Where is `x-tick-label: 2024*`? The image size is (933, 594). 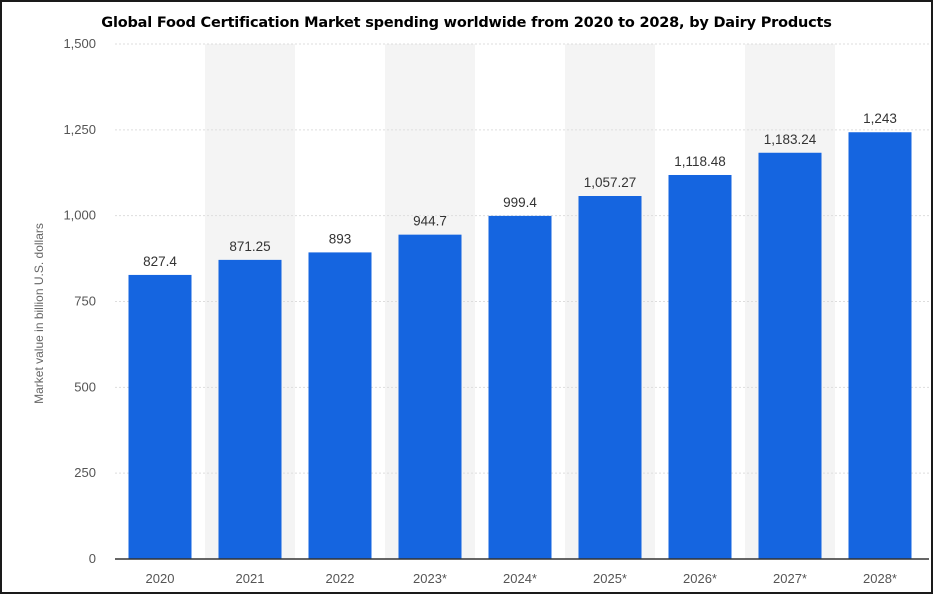
x-tick-label: 2024* is located at coordinates (520, 578).